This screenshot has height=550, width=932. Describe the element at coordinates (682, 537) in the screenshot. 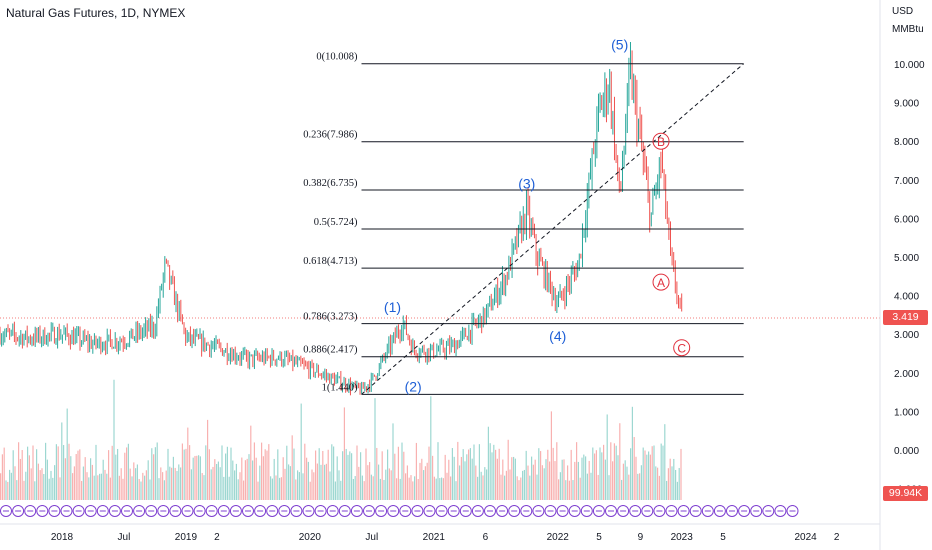

I see `x-tick-label: 2023` at that location.